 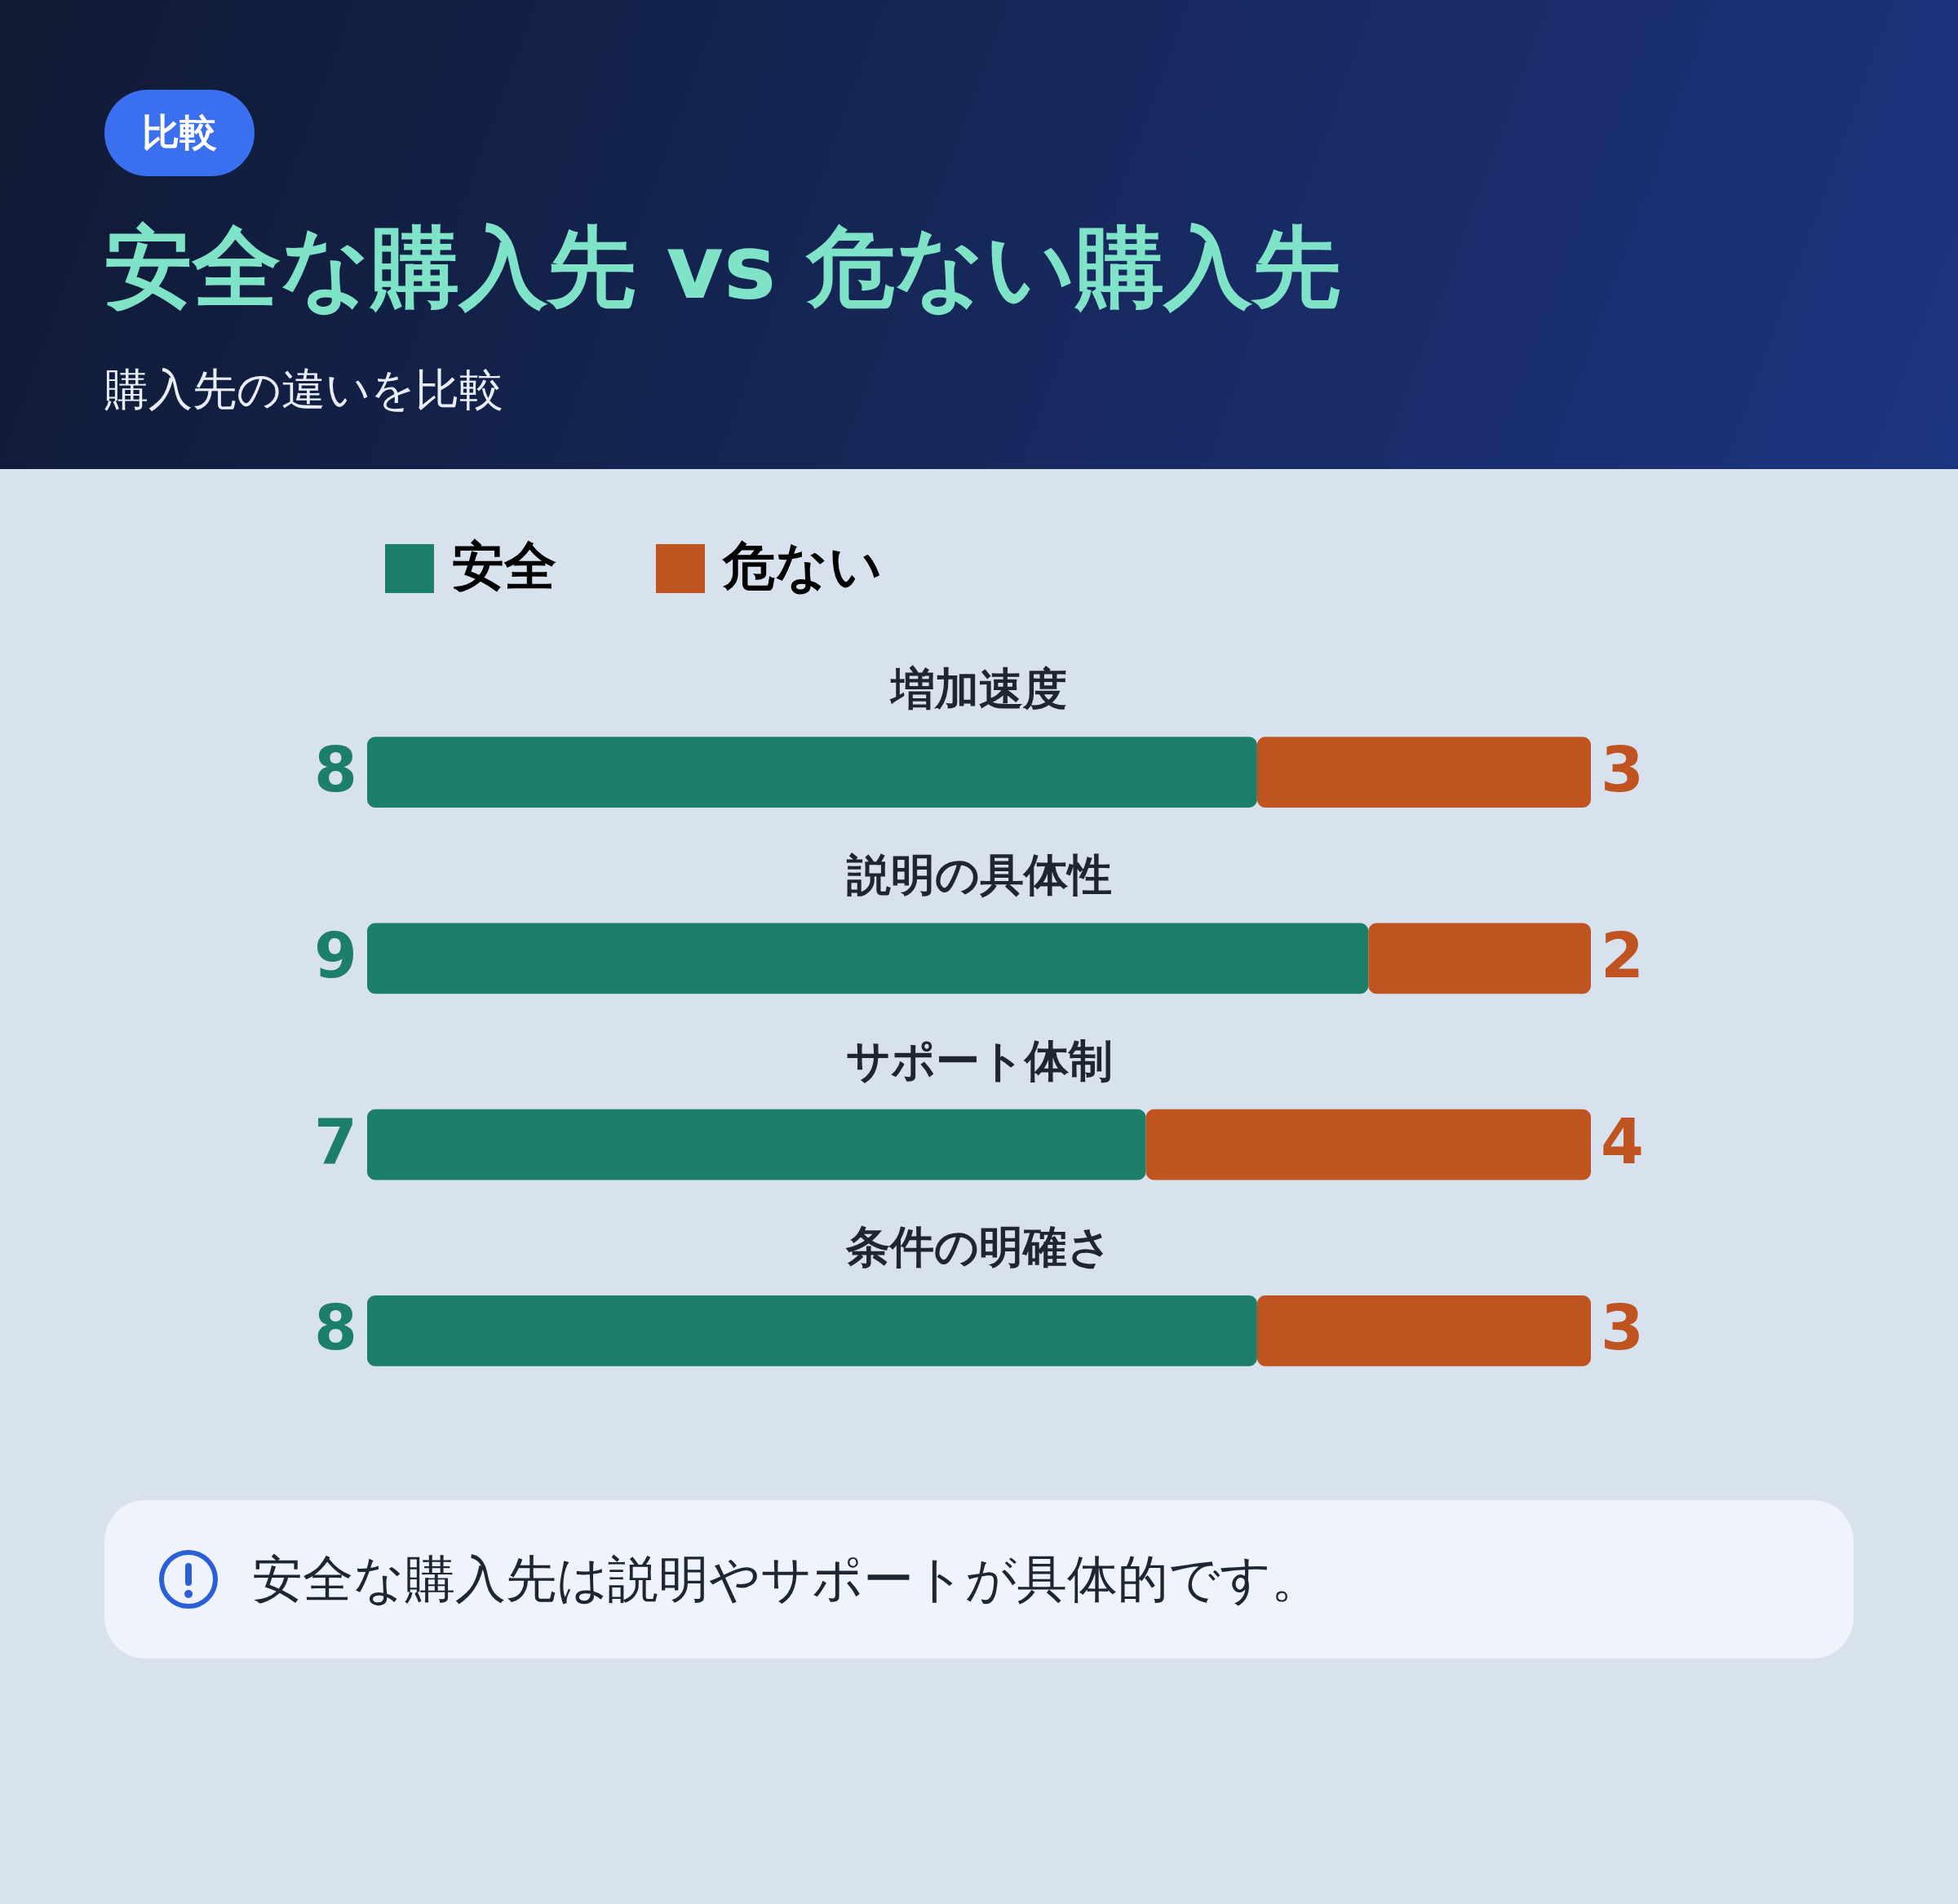 What do you see at coordinates (1622, 1142) in the screenshot?
I see `data-label: 4` at bounding box center [1622, 1142].